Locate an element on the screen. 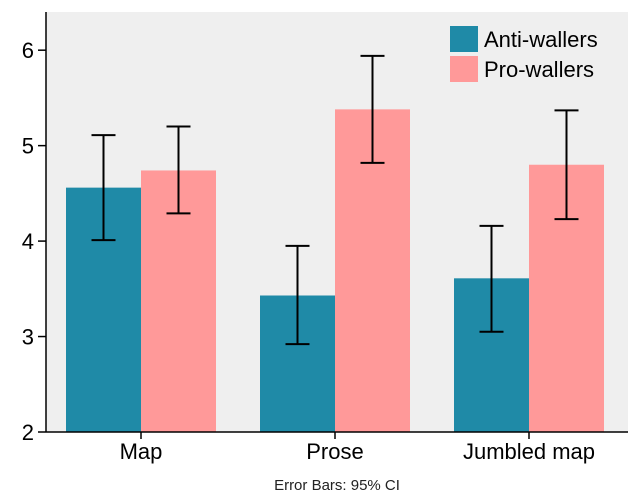  y-tick-label: 6 is located at coordinates (28, 50).